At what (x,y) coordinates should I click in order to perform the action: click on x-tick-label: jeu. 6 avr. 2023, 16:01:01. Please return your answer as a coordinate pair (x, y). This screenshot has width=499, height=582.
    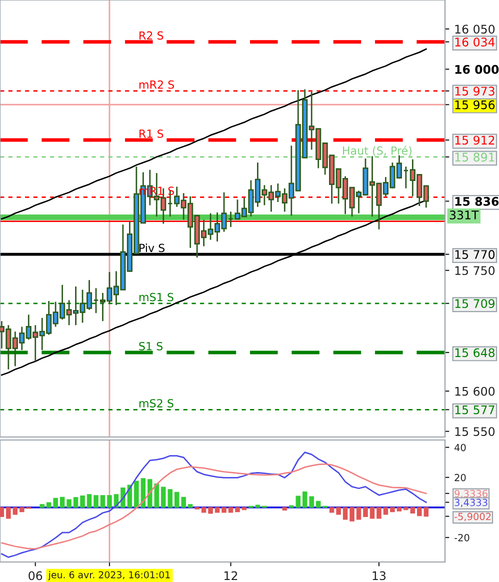
    Looking at the image, I should click on (109, 575).